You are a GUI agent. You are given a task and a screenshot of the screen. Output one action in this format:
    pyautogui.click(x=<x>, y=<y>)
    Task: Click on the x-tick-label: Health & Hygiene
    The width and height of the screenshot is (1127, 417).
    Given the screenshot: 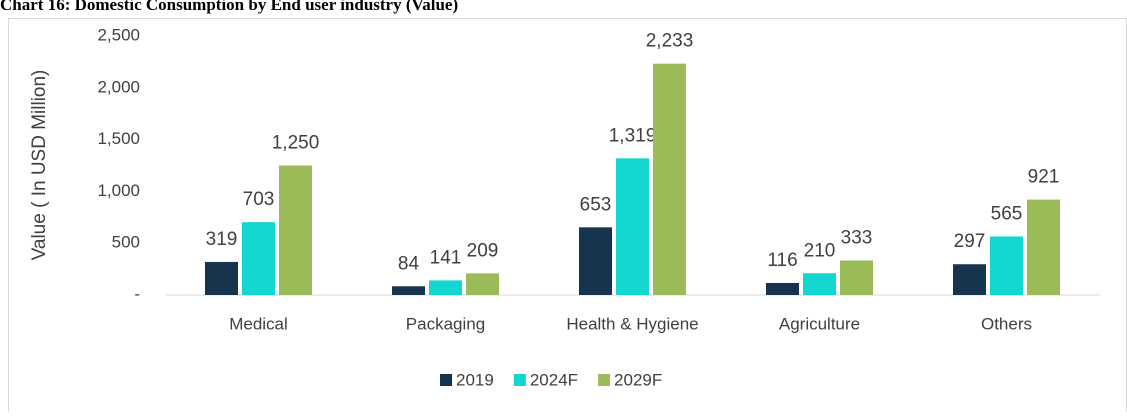 What is the action you would take?
    pyautogui.click(x=632, y=323)
    